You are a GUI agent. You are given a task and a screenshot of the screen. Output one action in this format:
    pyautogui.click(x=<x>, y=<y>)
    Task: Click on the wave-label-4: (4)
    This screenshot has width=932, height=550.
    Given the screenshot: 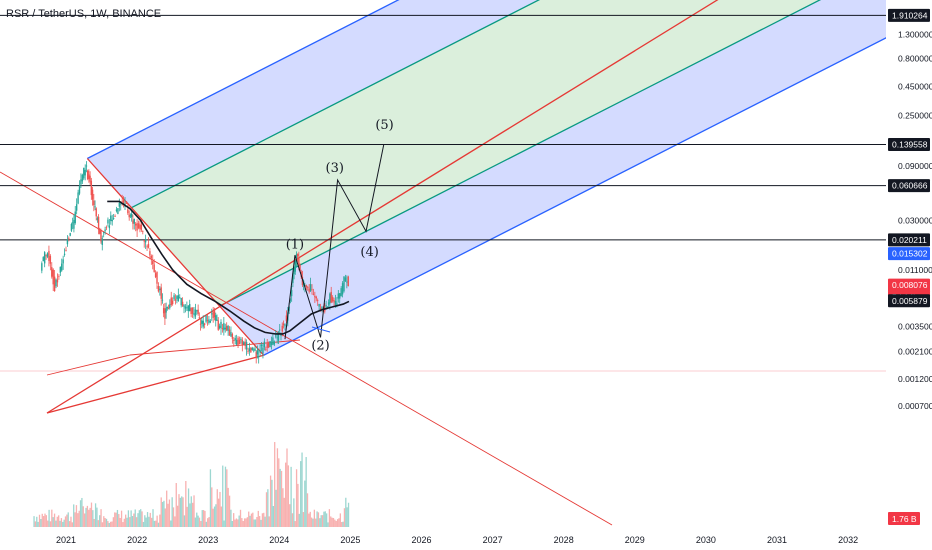 What is the action you would take?
    pyautogui.click(x=369, y=252)
    